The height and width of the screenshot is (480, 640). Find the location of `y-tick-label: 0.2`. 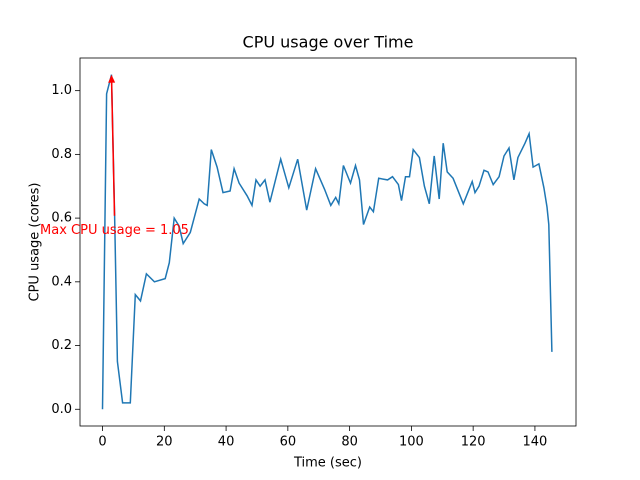

y-tick-label: 0.2 is located at coordinates (61, 345).